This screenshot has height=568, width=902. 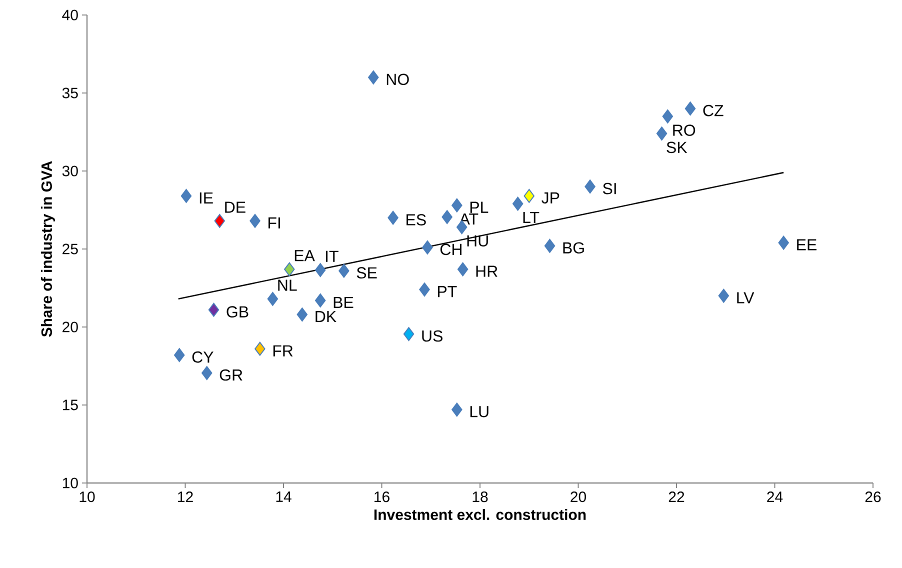 I want to click on x-tick-label: 14, so click(x=284, y=497).